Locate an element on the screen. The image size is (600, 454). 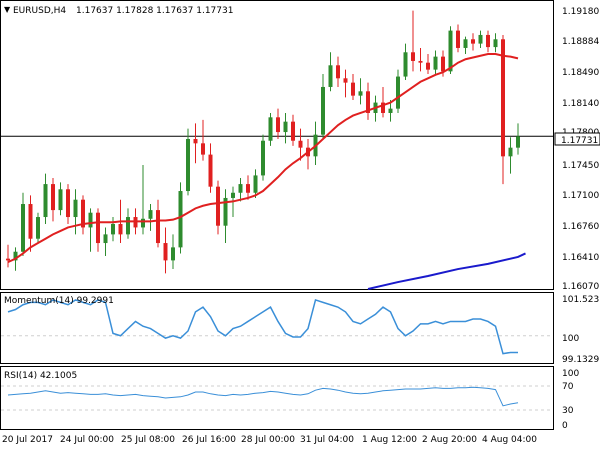
rsi-plot-layer is located at coordinates (277, 398).